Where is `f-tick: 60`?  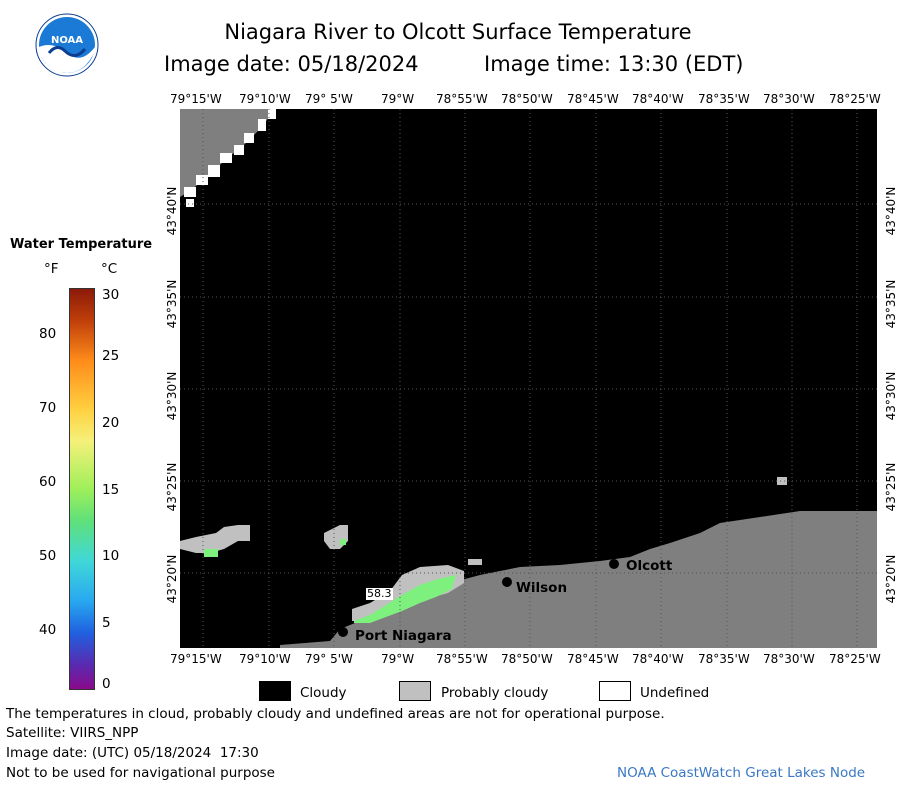 f-tick: 60 is located at coordinates (48, 482).